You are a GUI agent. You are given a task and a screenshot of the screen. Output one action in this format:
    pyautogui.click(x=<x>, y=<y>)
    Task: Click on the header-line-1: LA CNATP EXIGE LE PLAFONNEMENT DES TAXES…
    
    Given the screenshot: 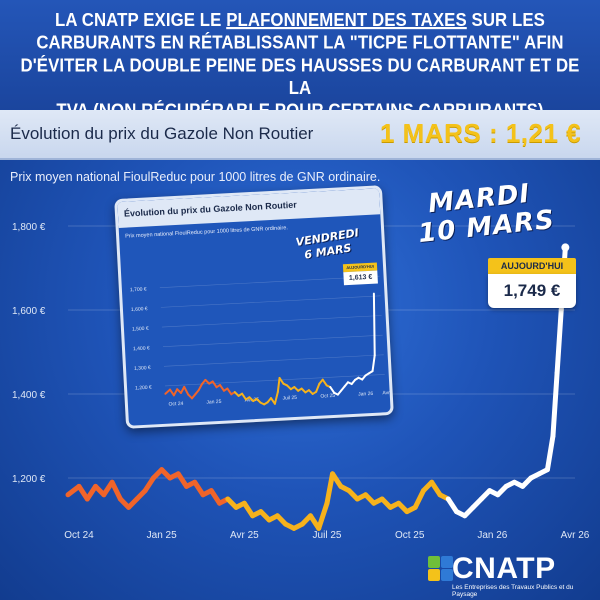 What is the action you would take?
    pyautogui.click(x=300, y=20)
    